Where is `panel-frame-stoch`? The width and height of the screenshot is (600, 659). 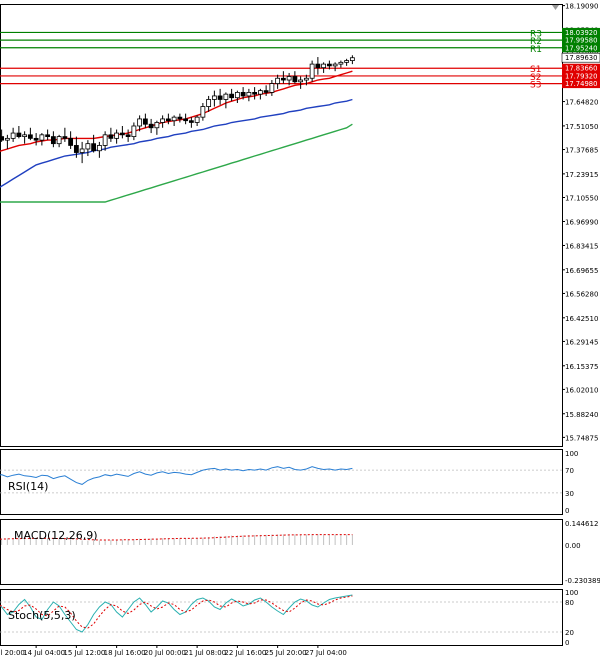 panel-frame-stoch is located at coordinates (281, 617).